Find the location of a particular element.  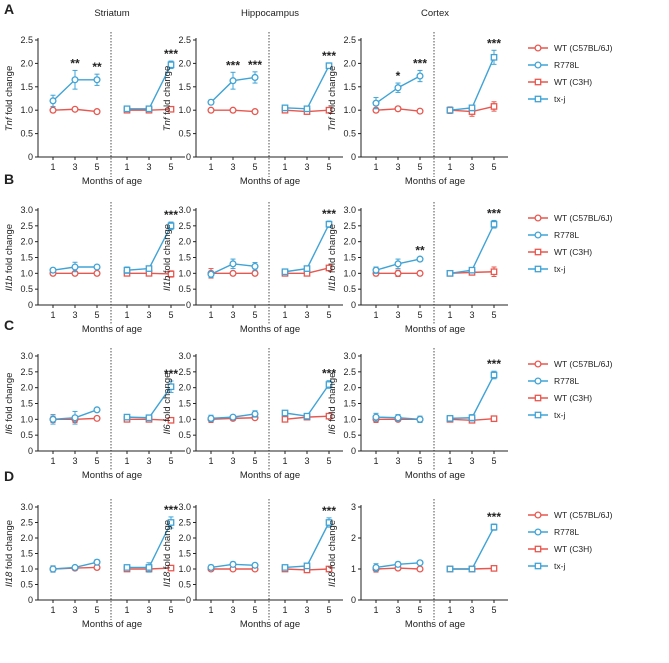

y-tick-label: 0 is located at coordinates (188, 600).